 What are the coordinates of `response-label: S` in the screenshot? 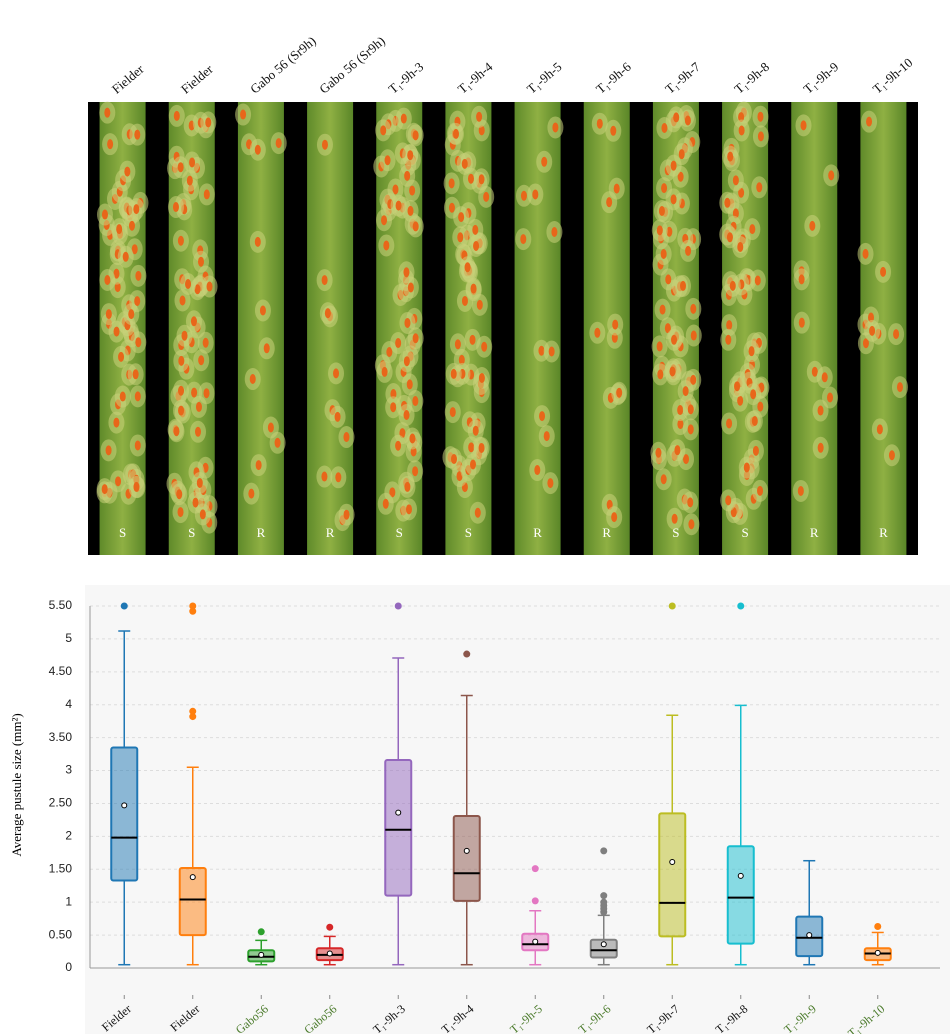 It's located at (122, 532).